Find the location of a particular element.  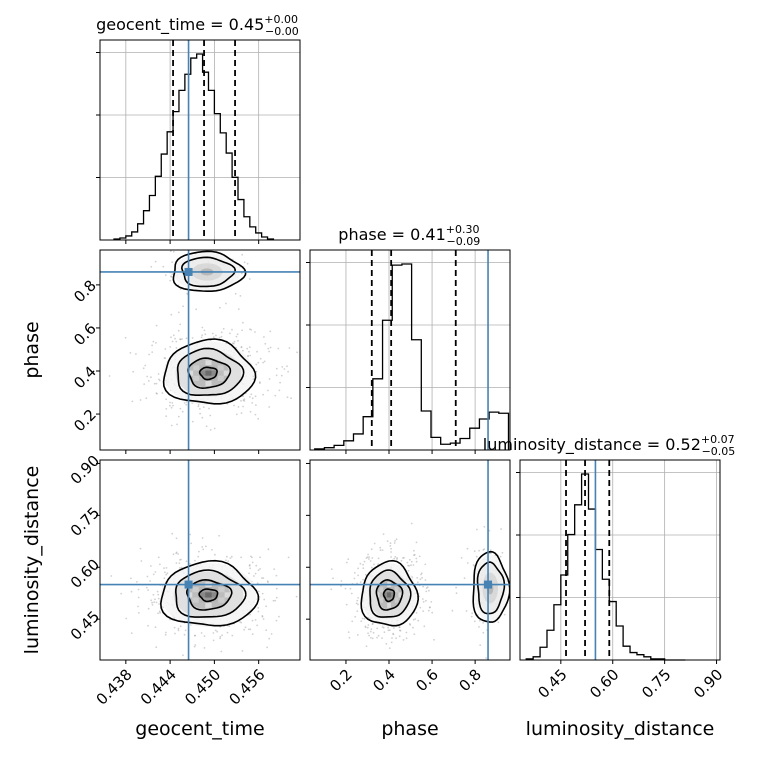

title-plus: +0.00 is located at coordinates (281, 19).